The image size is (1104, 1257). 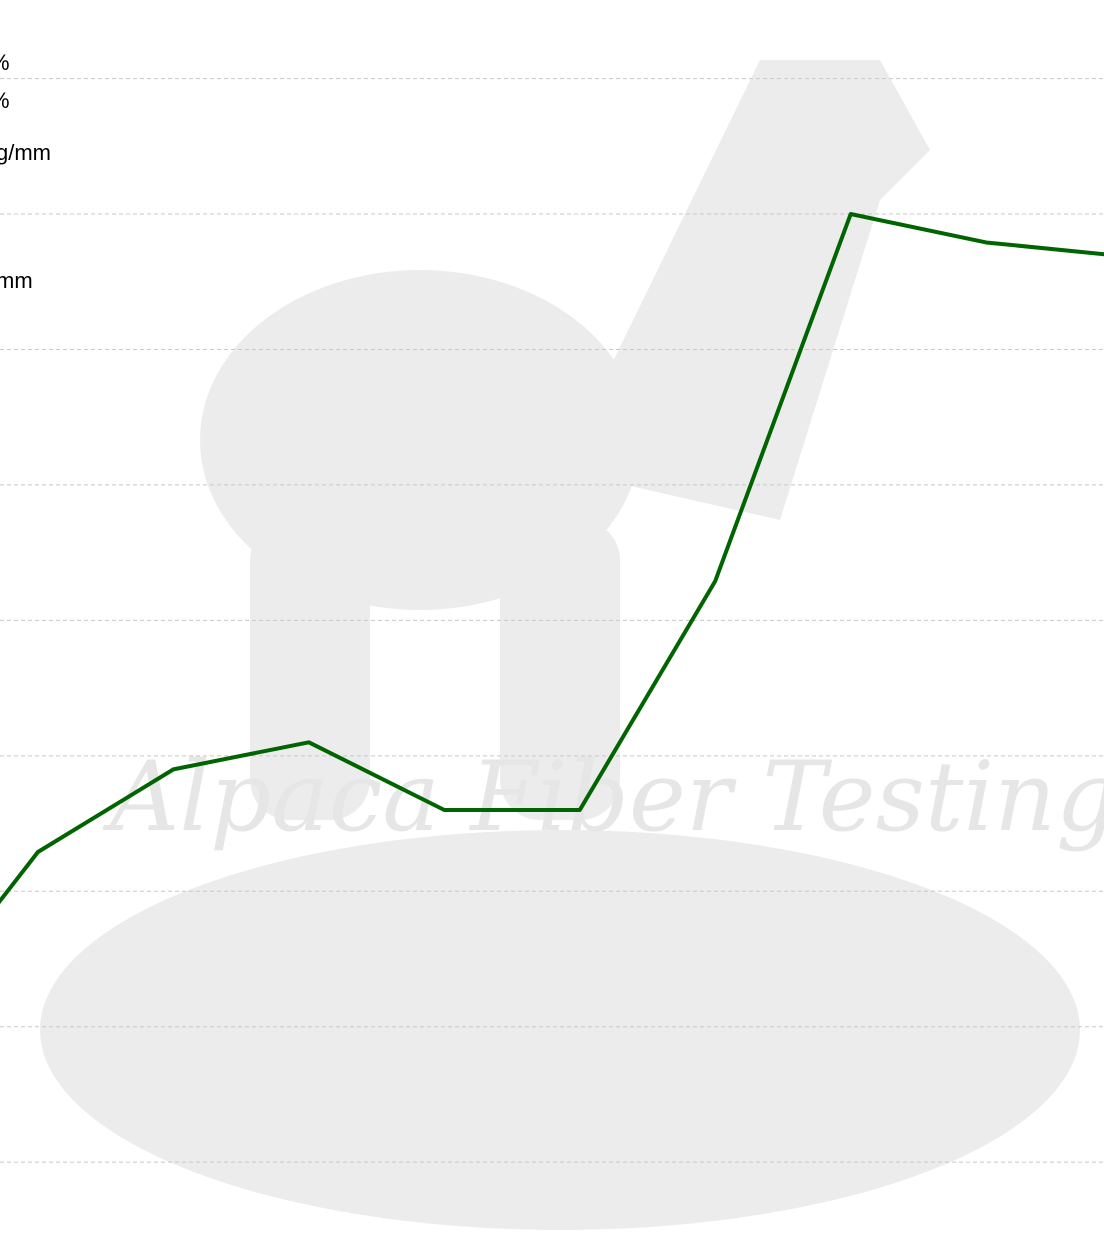 What do you see at coordinates (16, 280) in the screenshot?
I see `legend-label: mm` at bounding box center [16, 280].